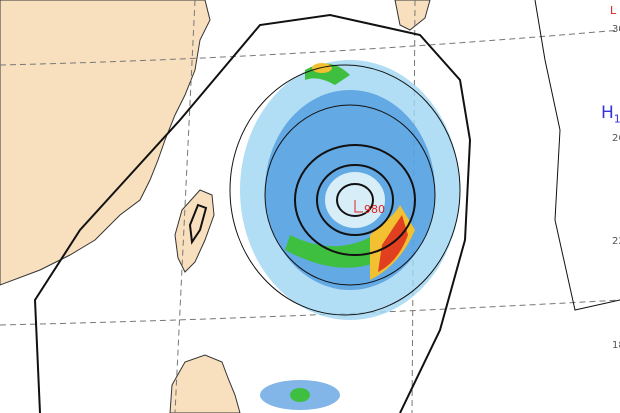 The height and width of the screenshot is (413, 620). Describe the element at coordinates (616, 29) in the screenshot. I see `lat-label-30: 30` at that location.